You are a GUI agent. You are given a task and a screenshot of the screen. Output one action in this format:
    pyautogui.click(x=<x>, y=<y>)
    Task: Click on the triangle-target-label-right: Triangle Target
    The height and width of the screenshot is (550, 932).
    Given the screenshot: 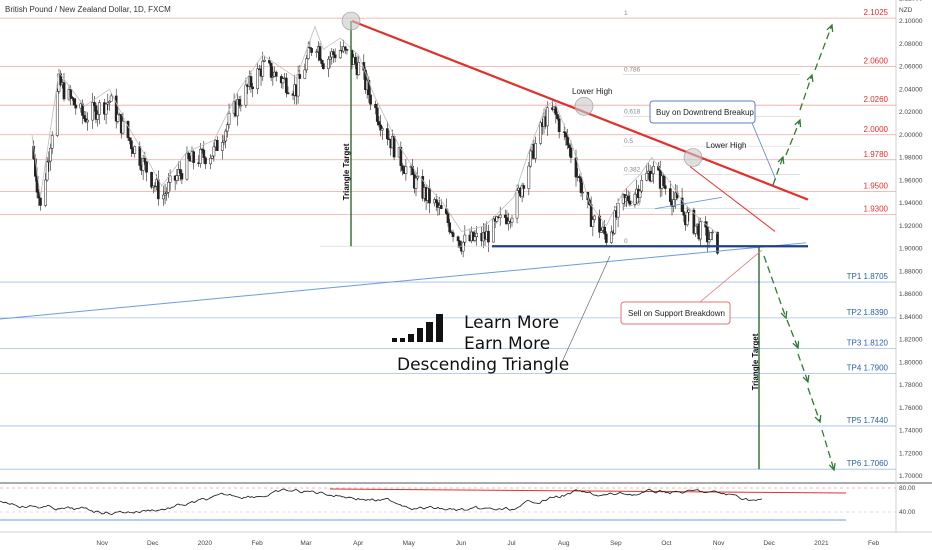 What is the action you would take?
    pyautogui.click(x=755, y=361)
    